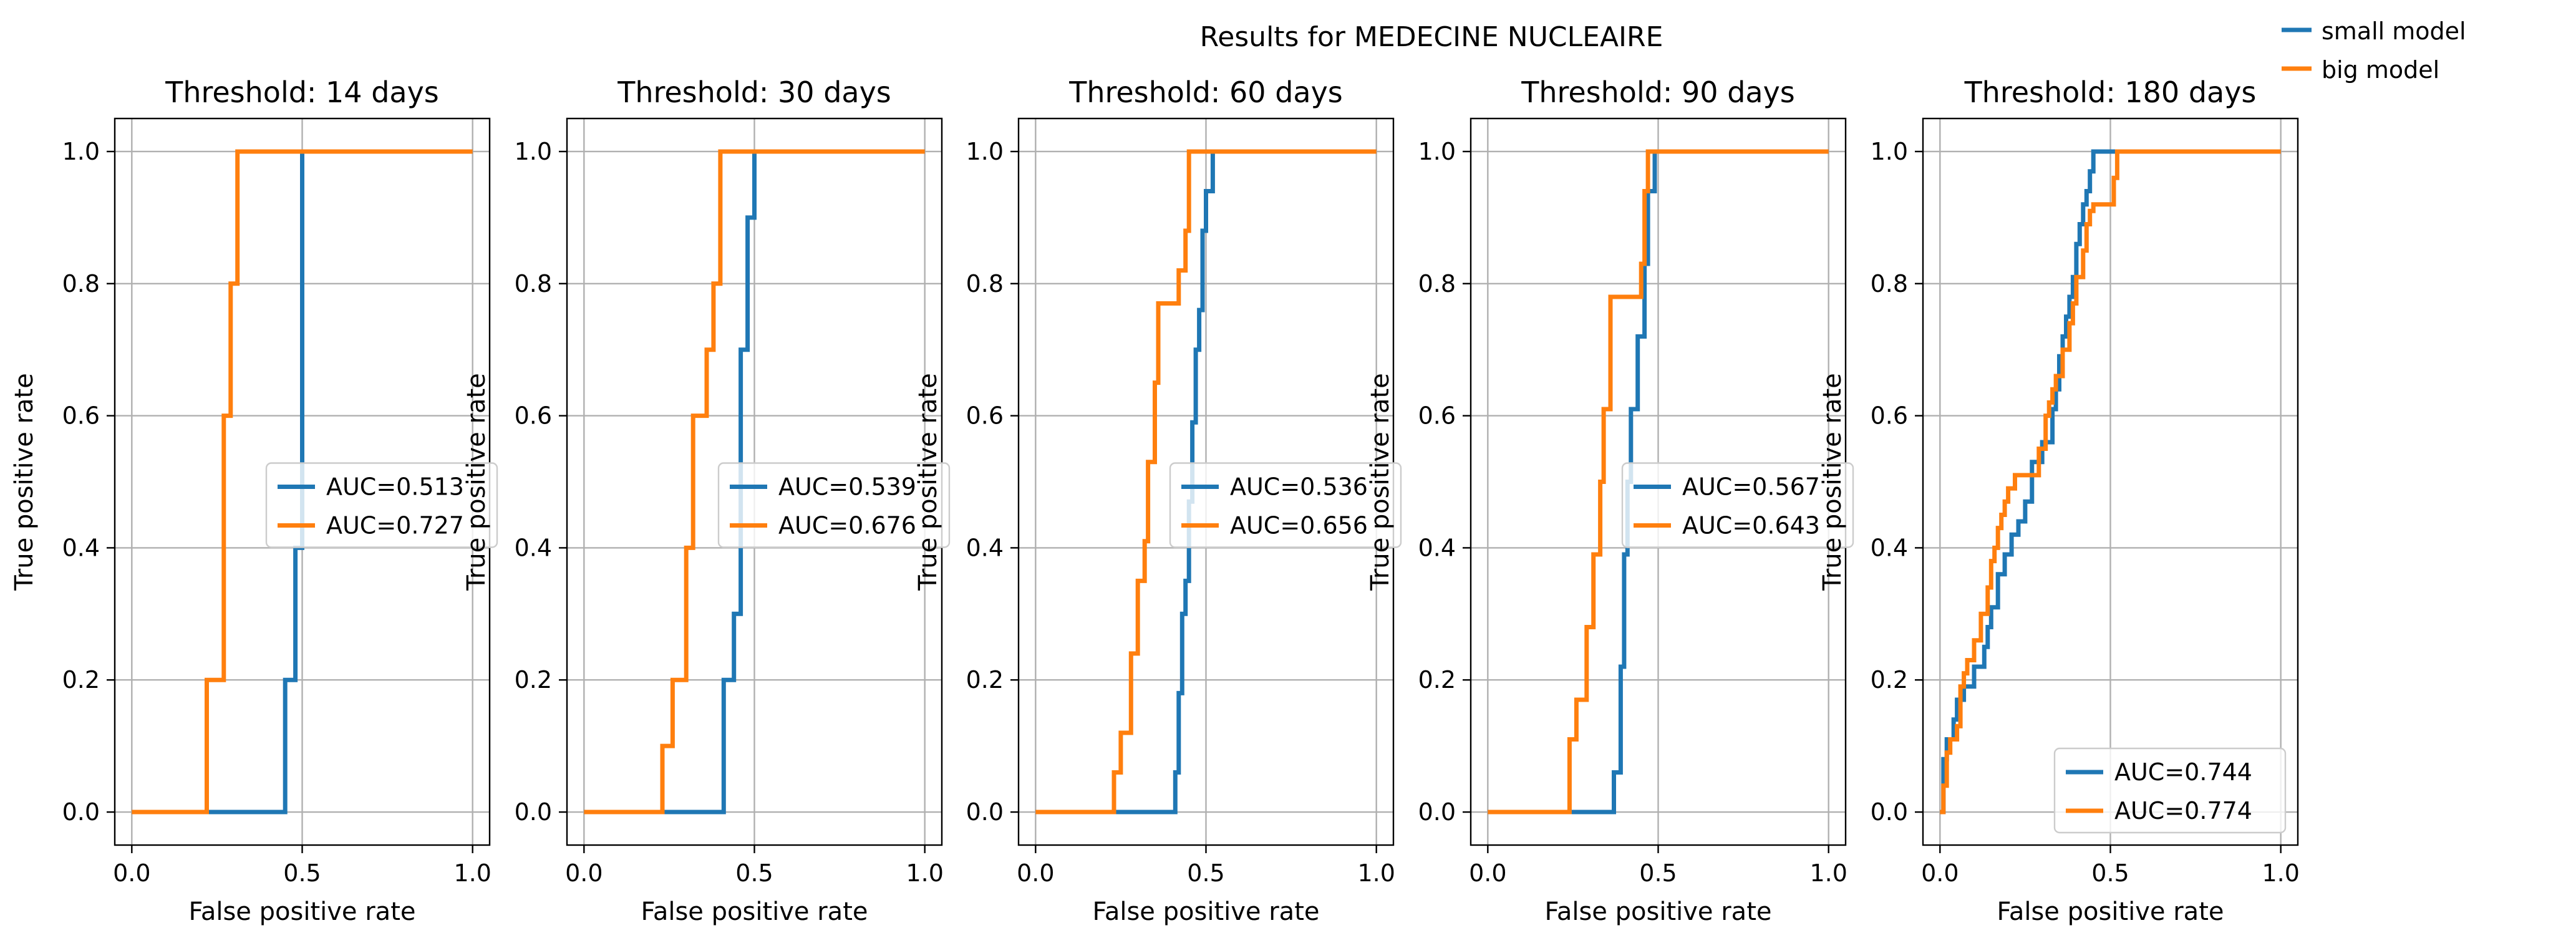 The height and width of the screenshot is (938, 2576). I want to click on subplot-legend: AUC=0.567 AUC=0.643, so click(1737, 505).